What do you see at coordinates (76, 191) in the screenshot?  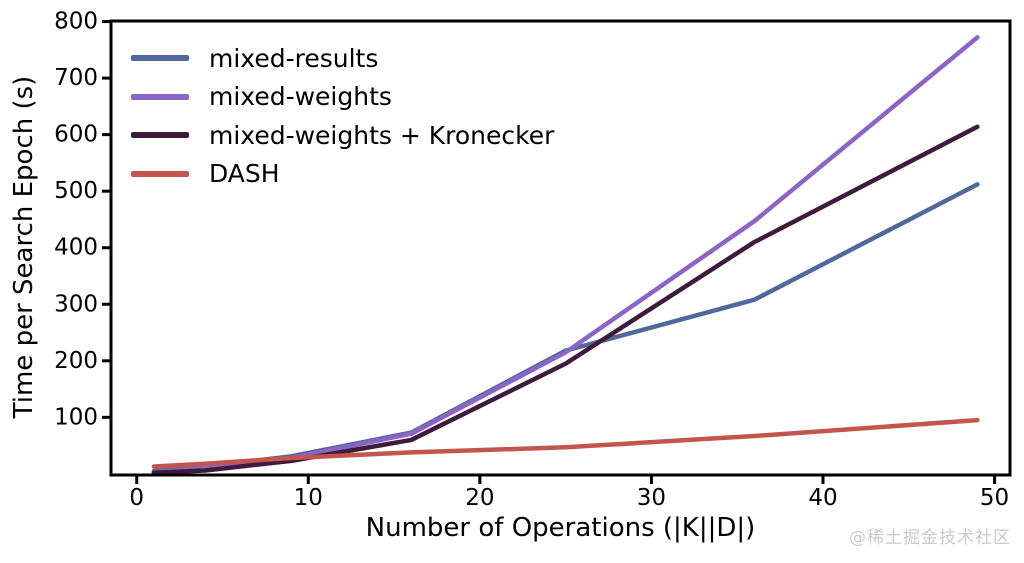 I see `y-tick-label: 500` at bounding box center [76, 191].